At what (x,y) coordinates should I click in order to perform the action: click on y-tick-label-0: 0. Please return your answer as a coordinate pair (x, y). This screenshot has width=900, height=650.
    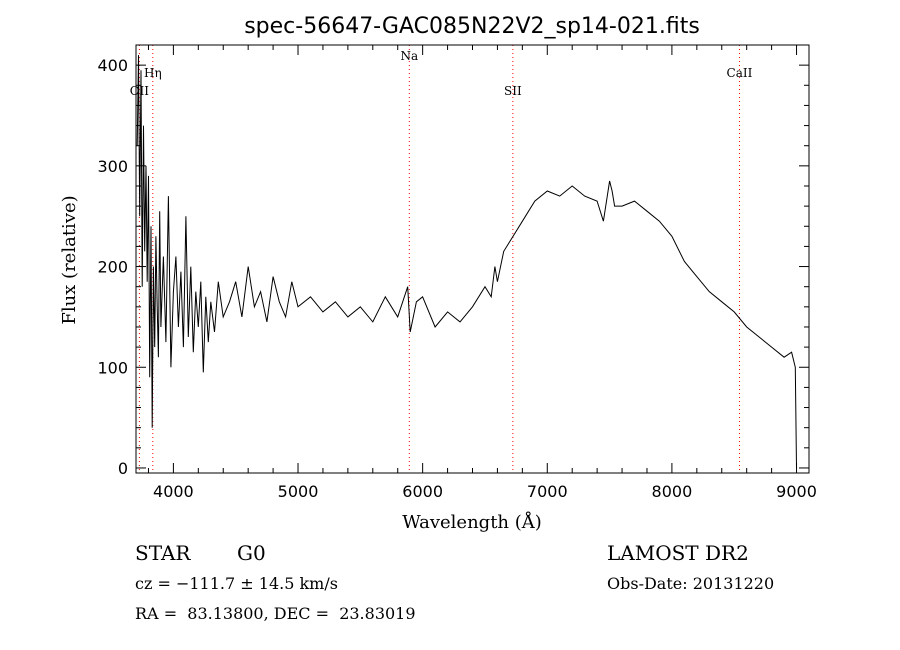
    Looking at the image, I should click on (123, 468).